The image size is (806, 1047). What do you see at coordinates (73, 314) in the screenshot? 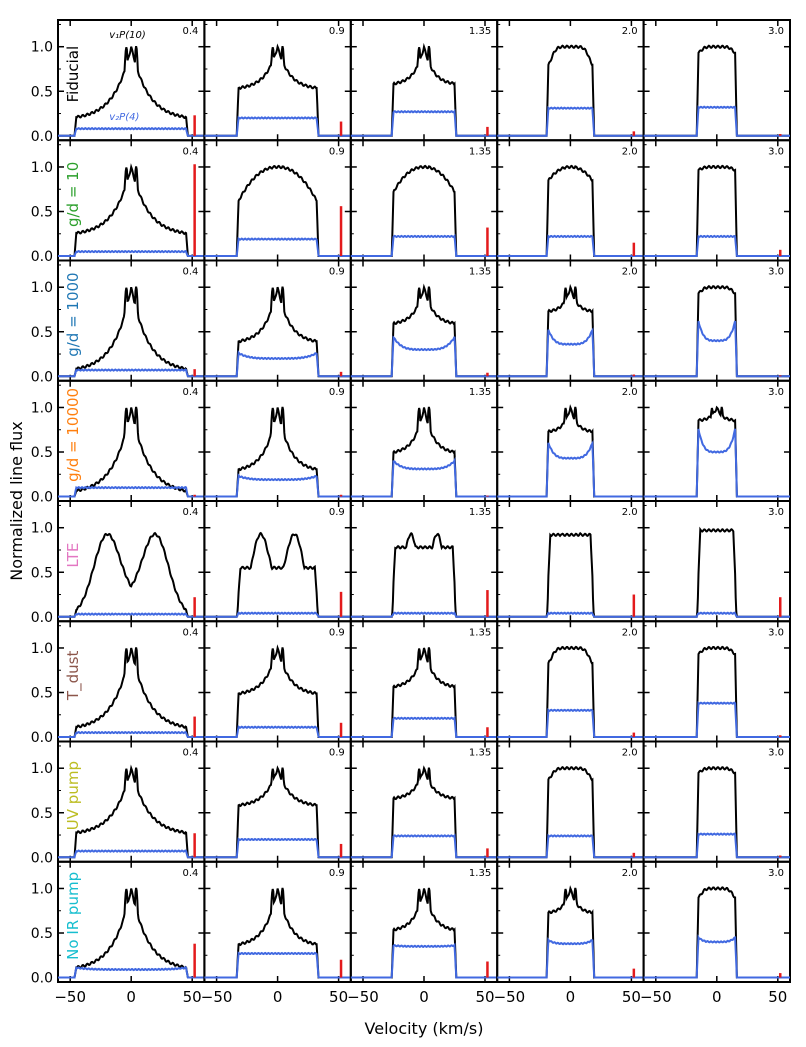
I see `row-label: g/d = 1000` at bounding box center [73, 314].